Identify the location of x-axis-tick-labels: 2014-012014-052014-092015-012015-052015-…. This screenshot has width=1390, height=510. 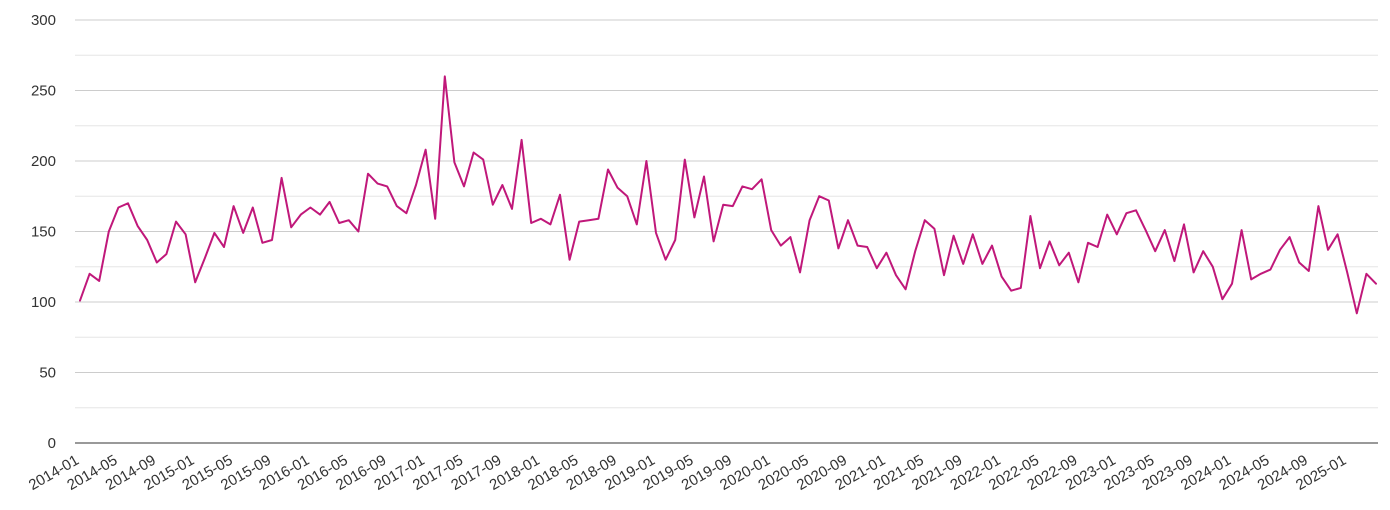
(687, 473).